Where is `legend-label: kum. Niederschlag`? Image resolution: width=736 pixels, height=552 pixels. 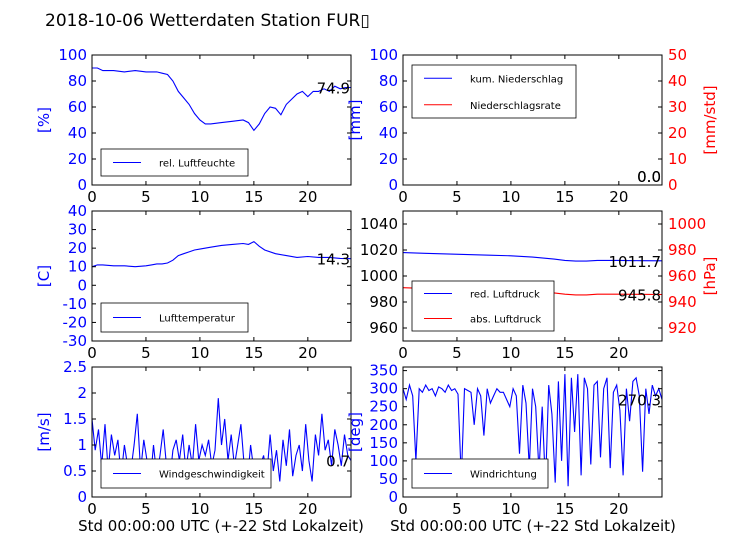 legend-label: kum. Niederschlag is located at coordinates (516, 79).